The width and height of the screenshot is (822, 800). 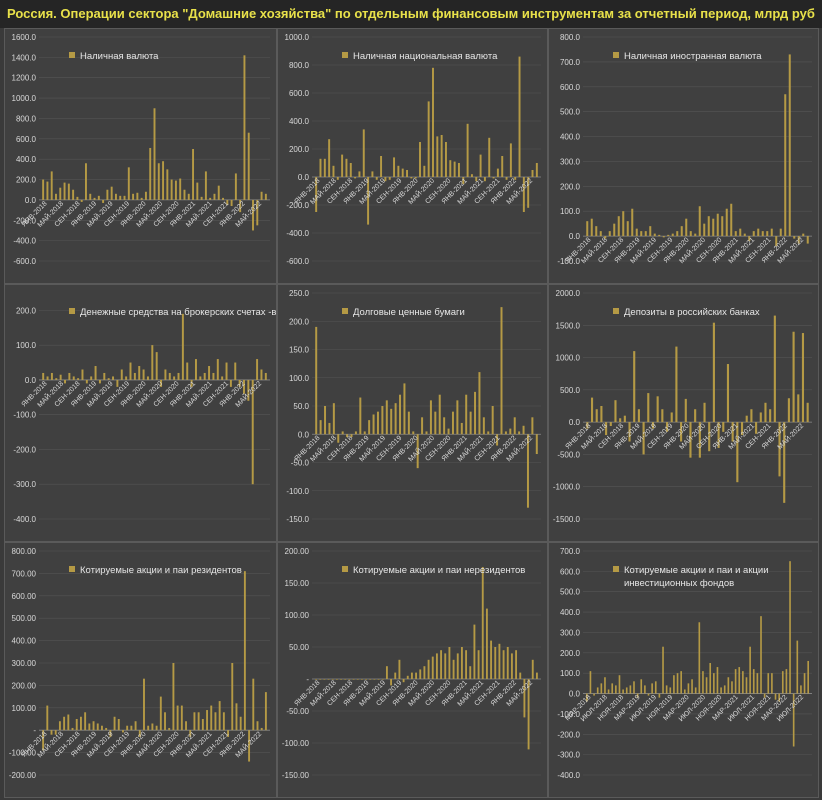 I want to click on y-tick-label: -100.00, so click(x=23, y=753).